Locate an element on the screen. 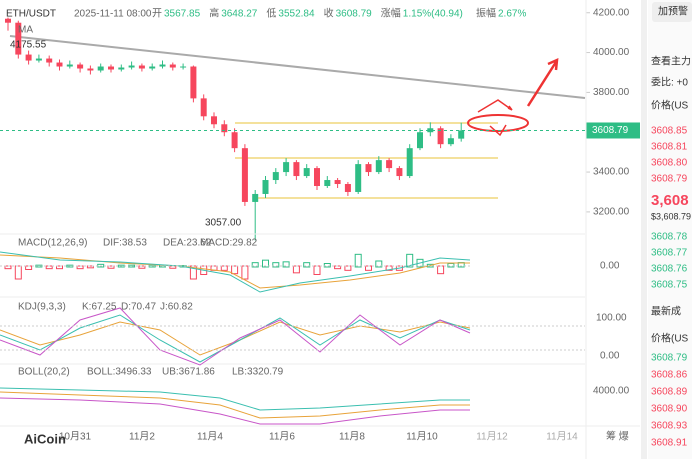  price-head: 价格(US is located at coordinates (670, 105).